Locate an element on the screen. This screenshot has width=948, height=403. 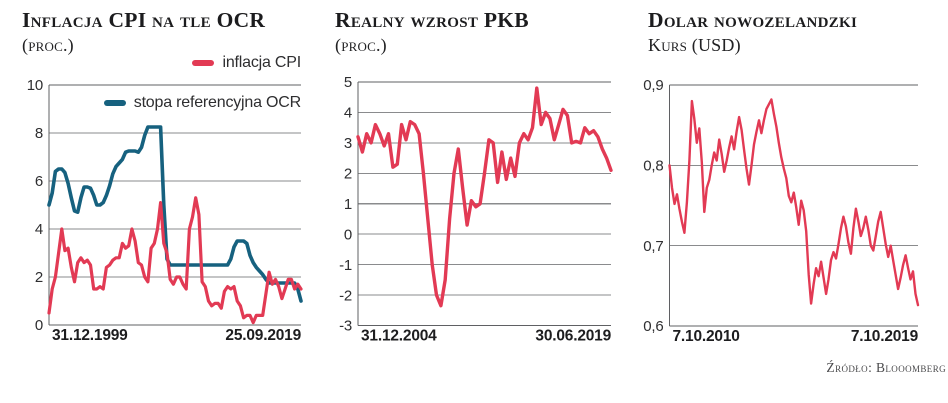
source-credit: Źródło: Blooomberg is located at coordinates (886, 367).